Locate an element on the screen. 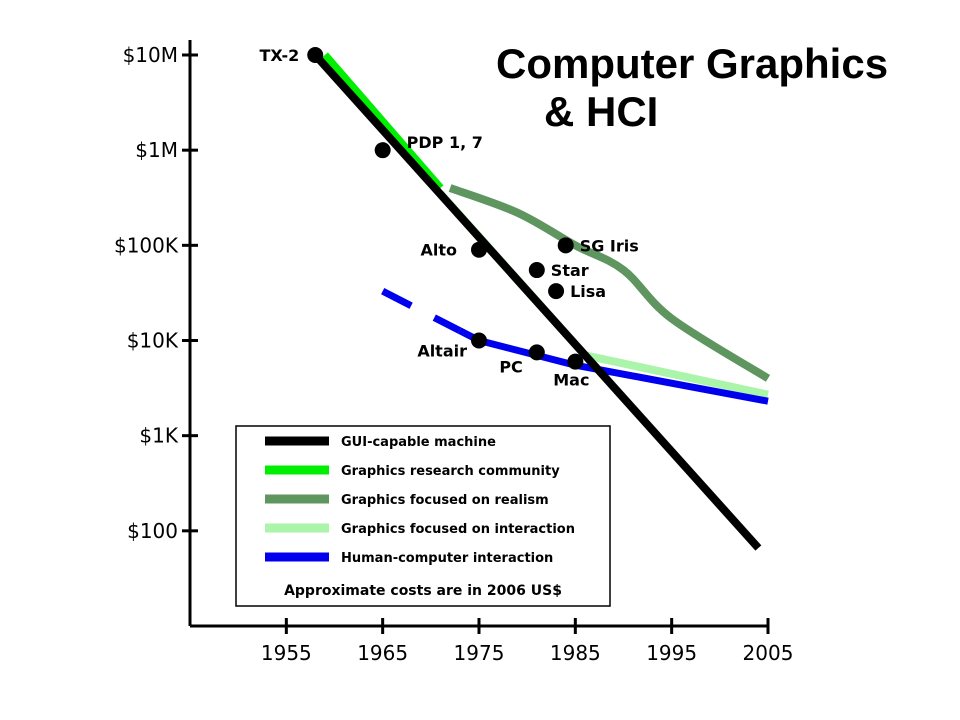 Image resolution: width=960 pixels, height=720 pixels. legend-note: Approximate costs are in 2006 US$ is located at coordinates (423, 591).